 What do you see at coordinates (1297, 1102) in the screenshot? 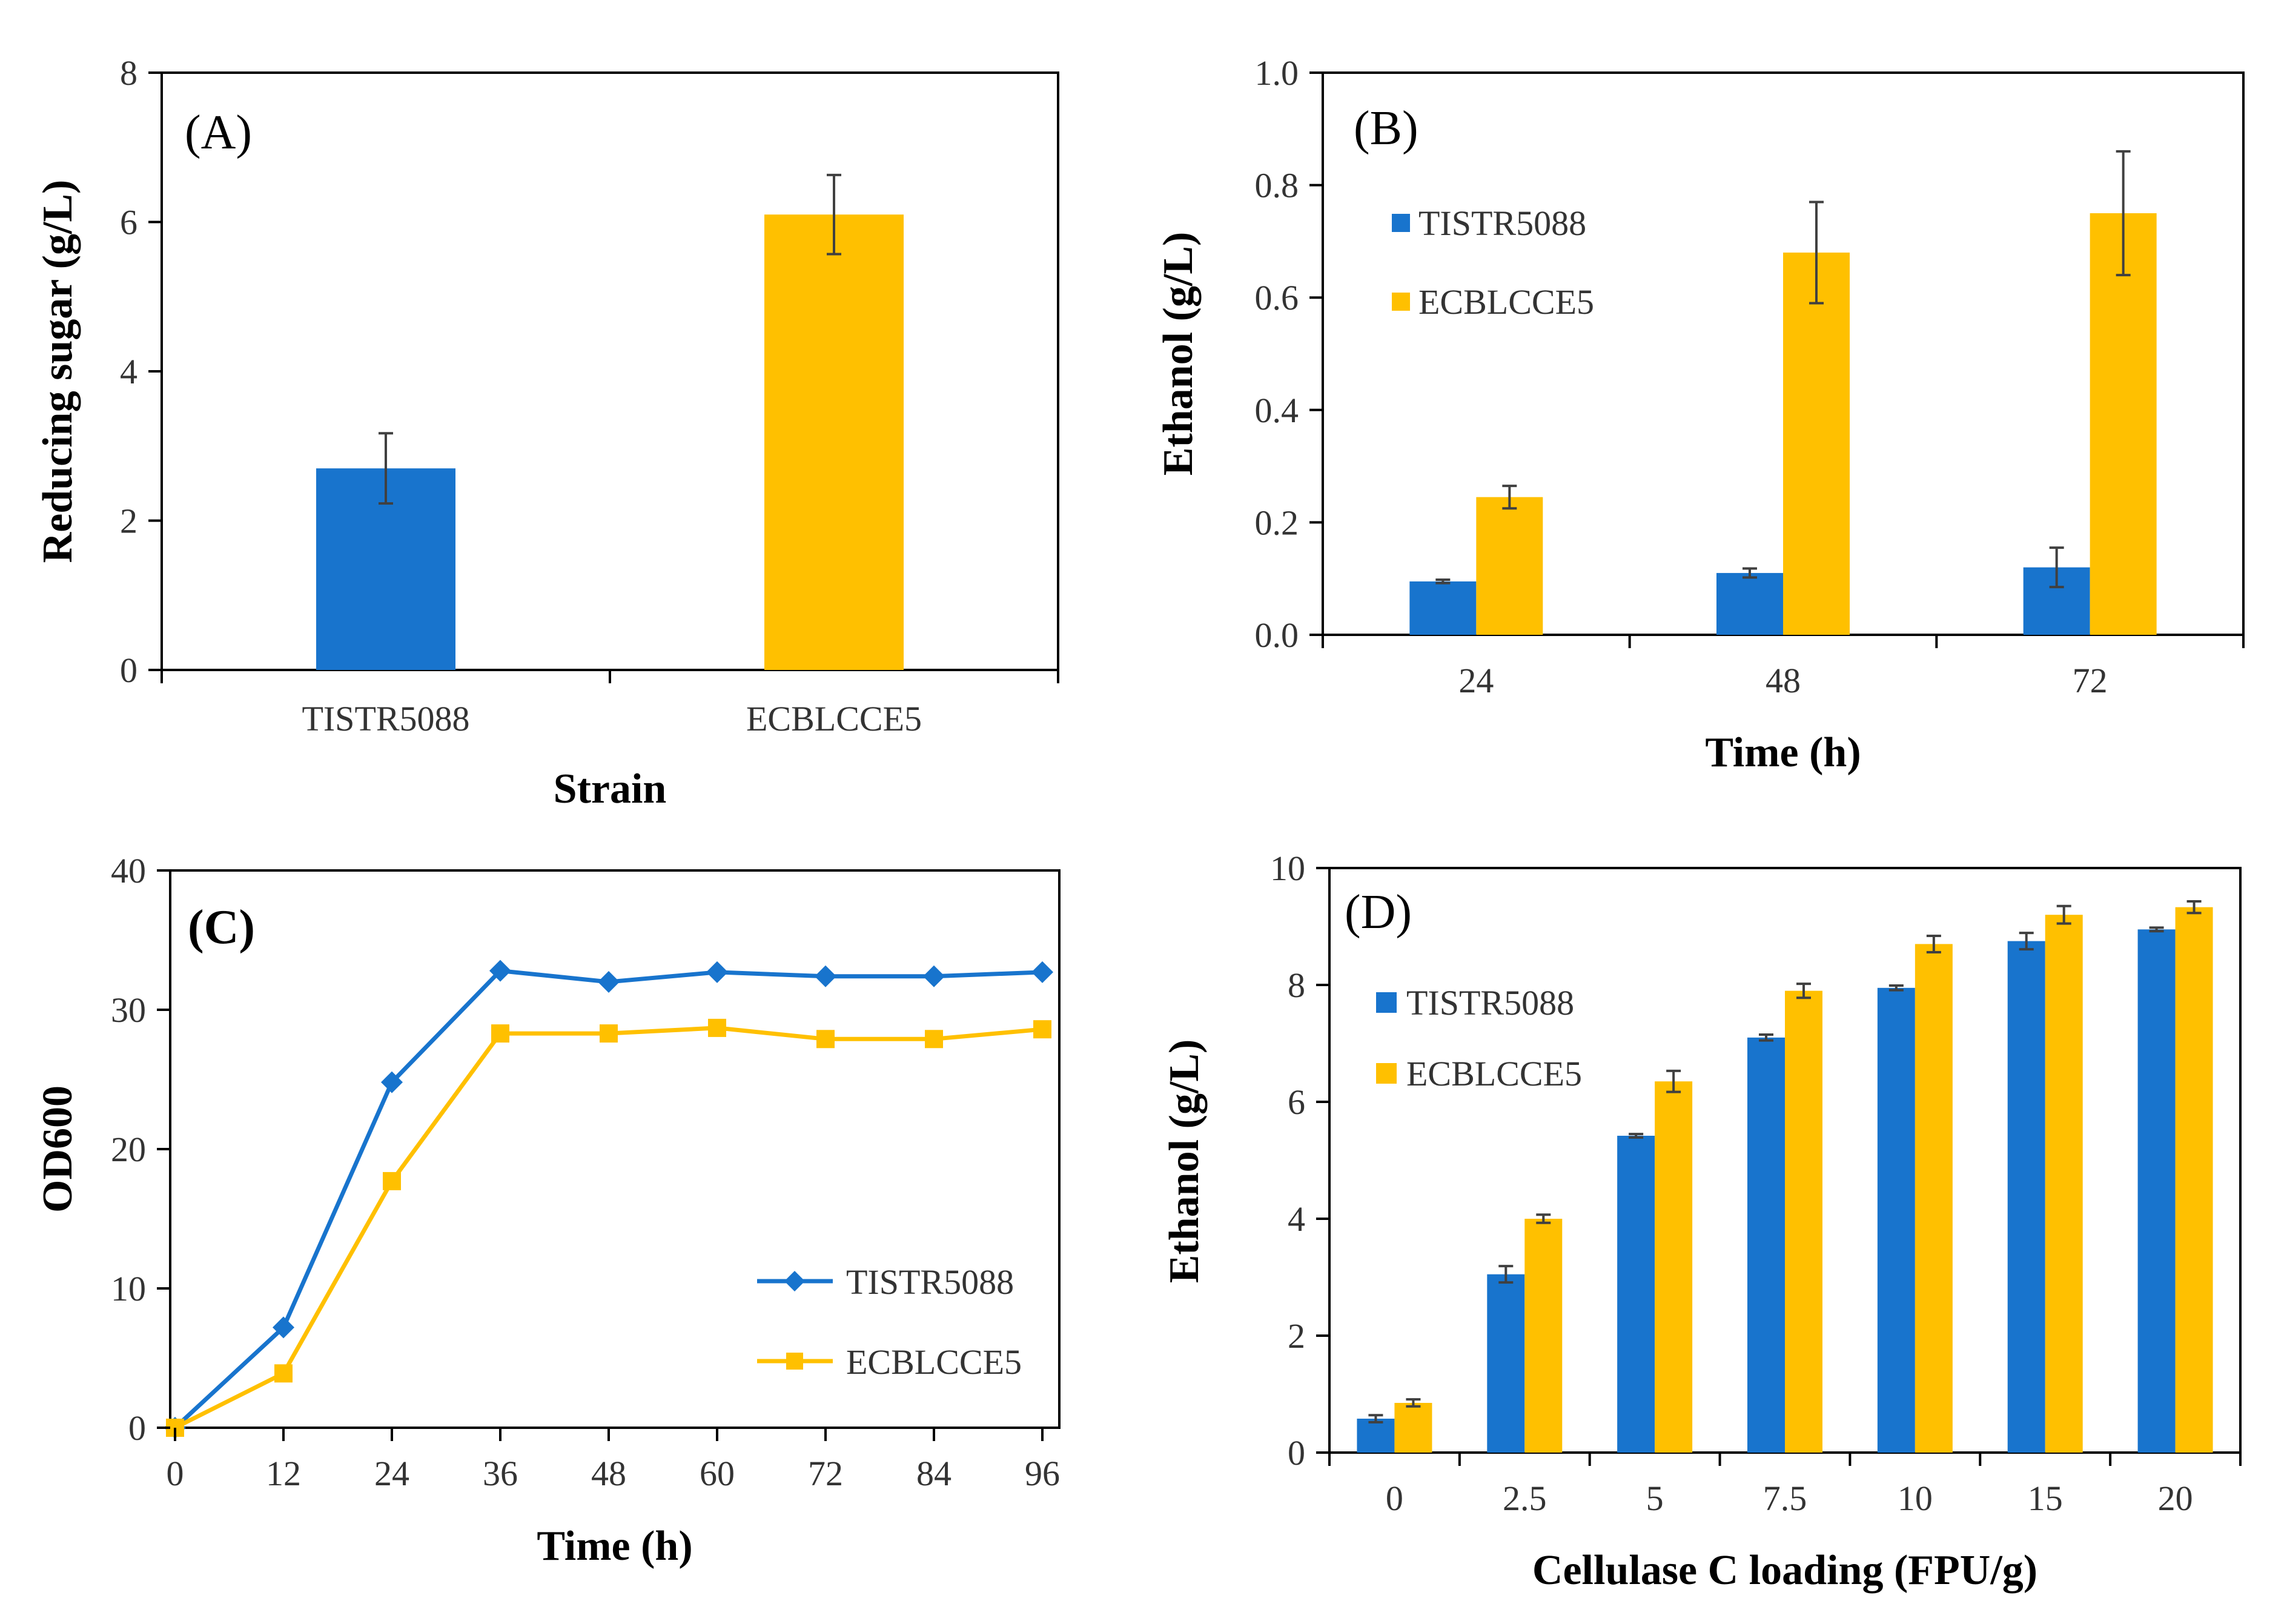
I see `panel-d-y-tick-label: 6` at bounding box center [1297, 1102].